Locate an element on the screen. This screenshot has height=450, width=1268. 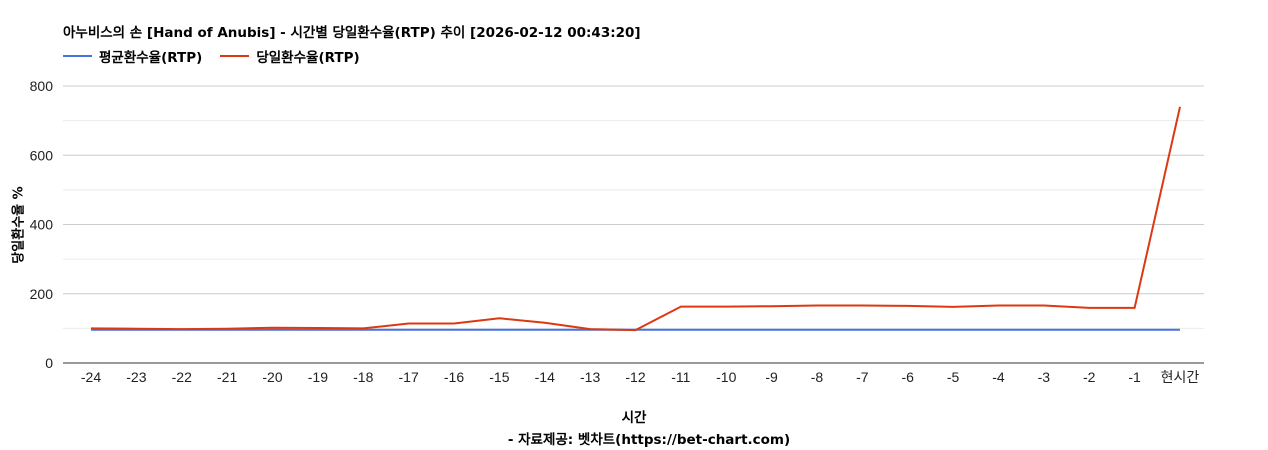
x-tick-label: -23 is located at coordinates (136, 377).